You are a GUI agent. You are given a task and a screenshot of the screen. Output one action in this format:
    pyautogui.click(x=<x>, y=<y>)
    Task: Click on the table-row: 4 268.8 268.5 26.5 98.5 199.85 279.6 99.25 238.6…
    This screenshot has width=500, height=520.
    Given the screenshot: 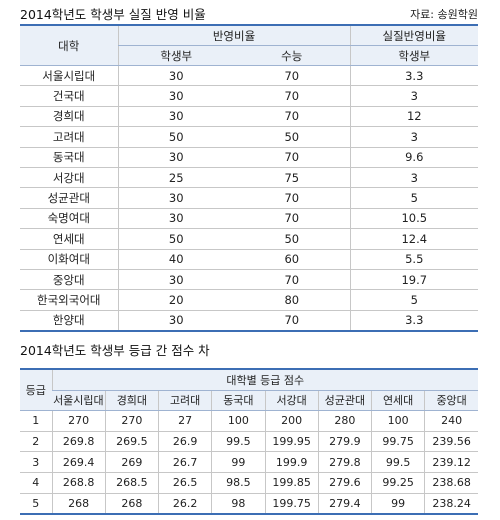 What is the action you would take?
    pyautogui.click(x=249, y=483)
    